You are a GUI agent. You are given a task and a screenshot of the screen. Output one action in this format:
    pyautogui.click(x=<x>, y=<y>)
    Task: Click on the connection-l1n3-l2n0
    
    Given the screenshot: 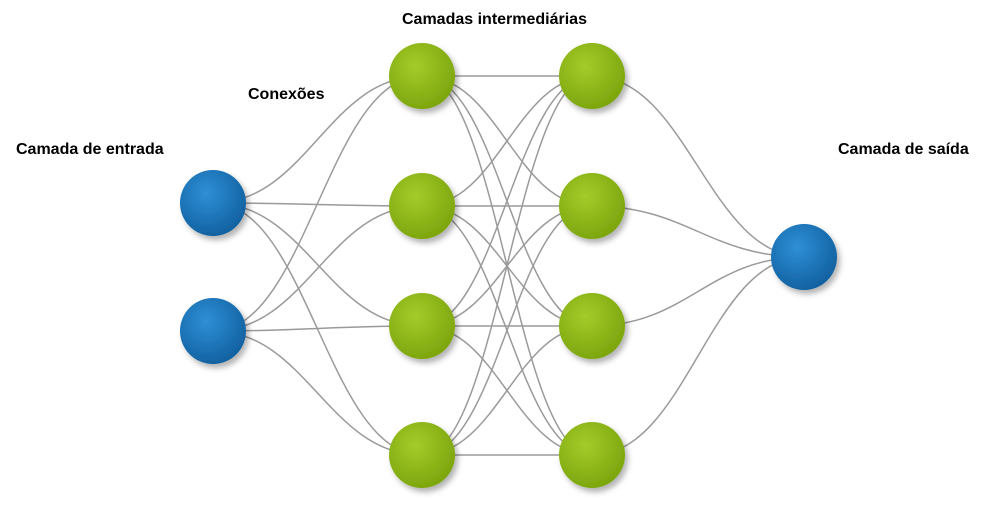 What is the action you would take?
    pyautogui.click(x=507, y=265)
    